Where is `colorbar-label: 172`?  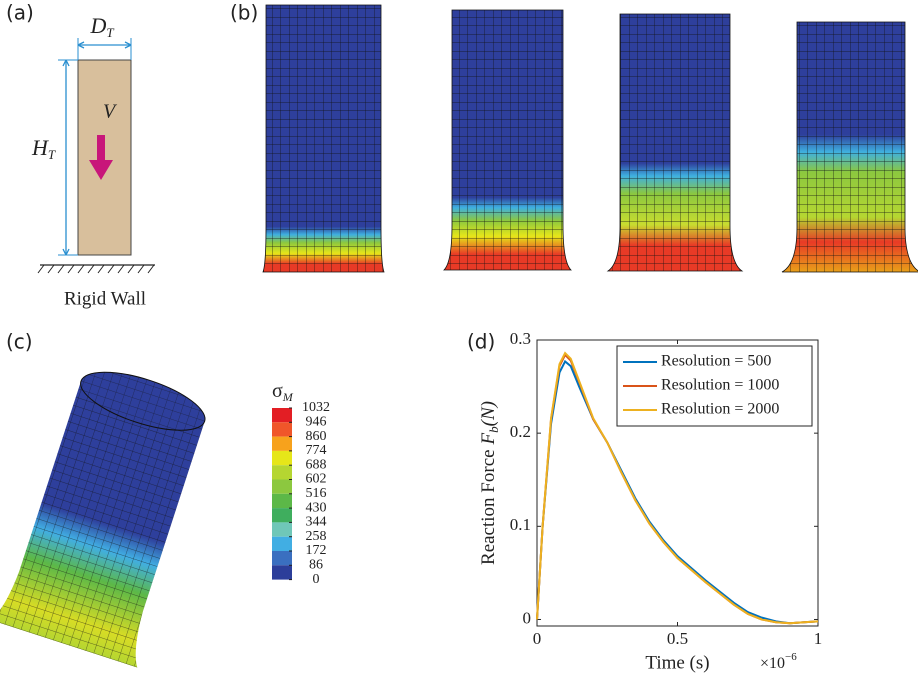 colorbar-label: 172 is located at coordinates (316, 550).